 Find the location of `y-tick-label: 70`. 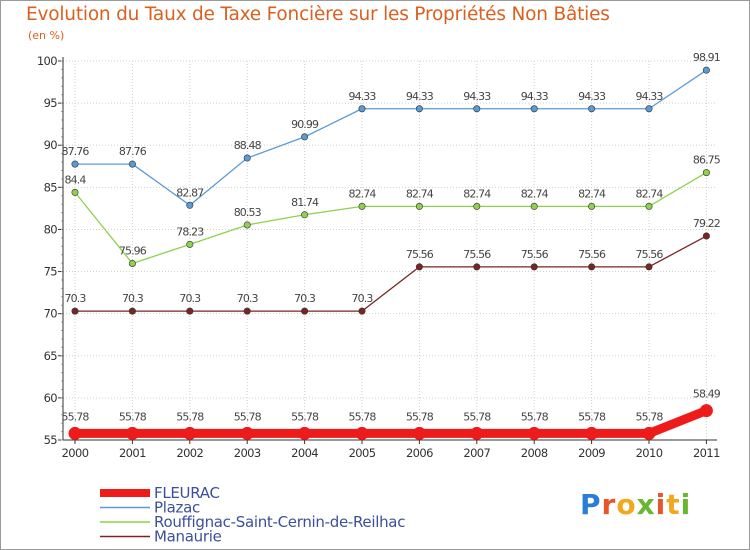

y-tick-label: 70 is located at coordinates (51, 314).